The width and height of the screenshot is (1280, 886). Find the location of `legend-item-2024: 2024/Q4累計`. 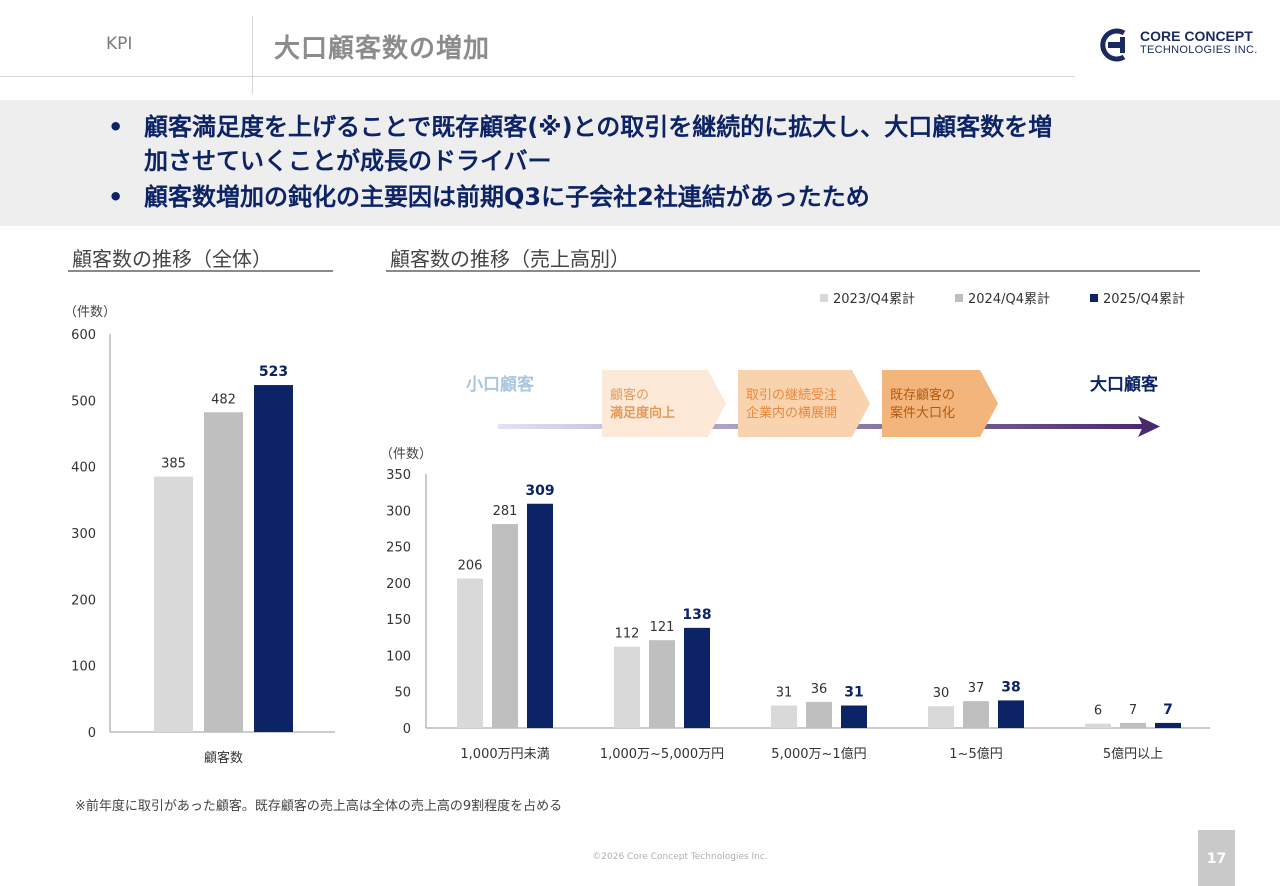

legend-item-2024: 2024/Q4累計 is located at coordinates (1002, 297).